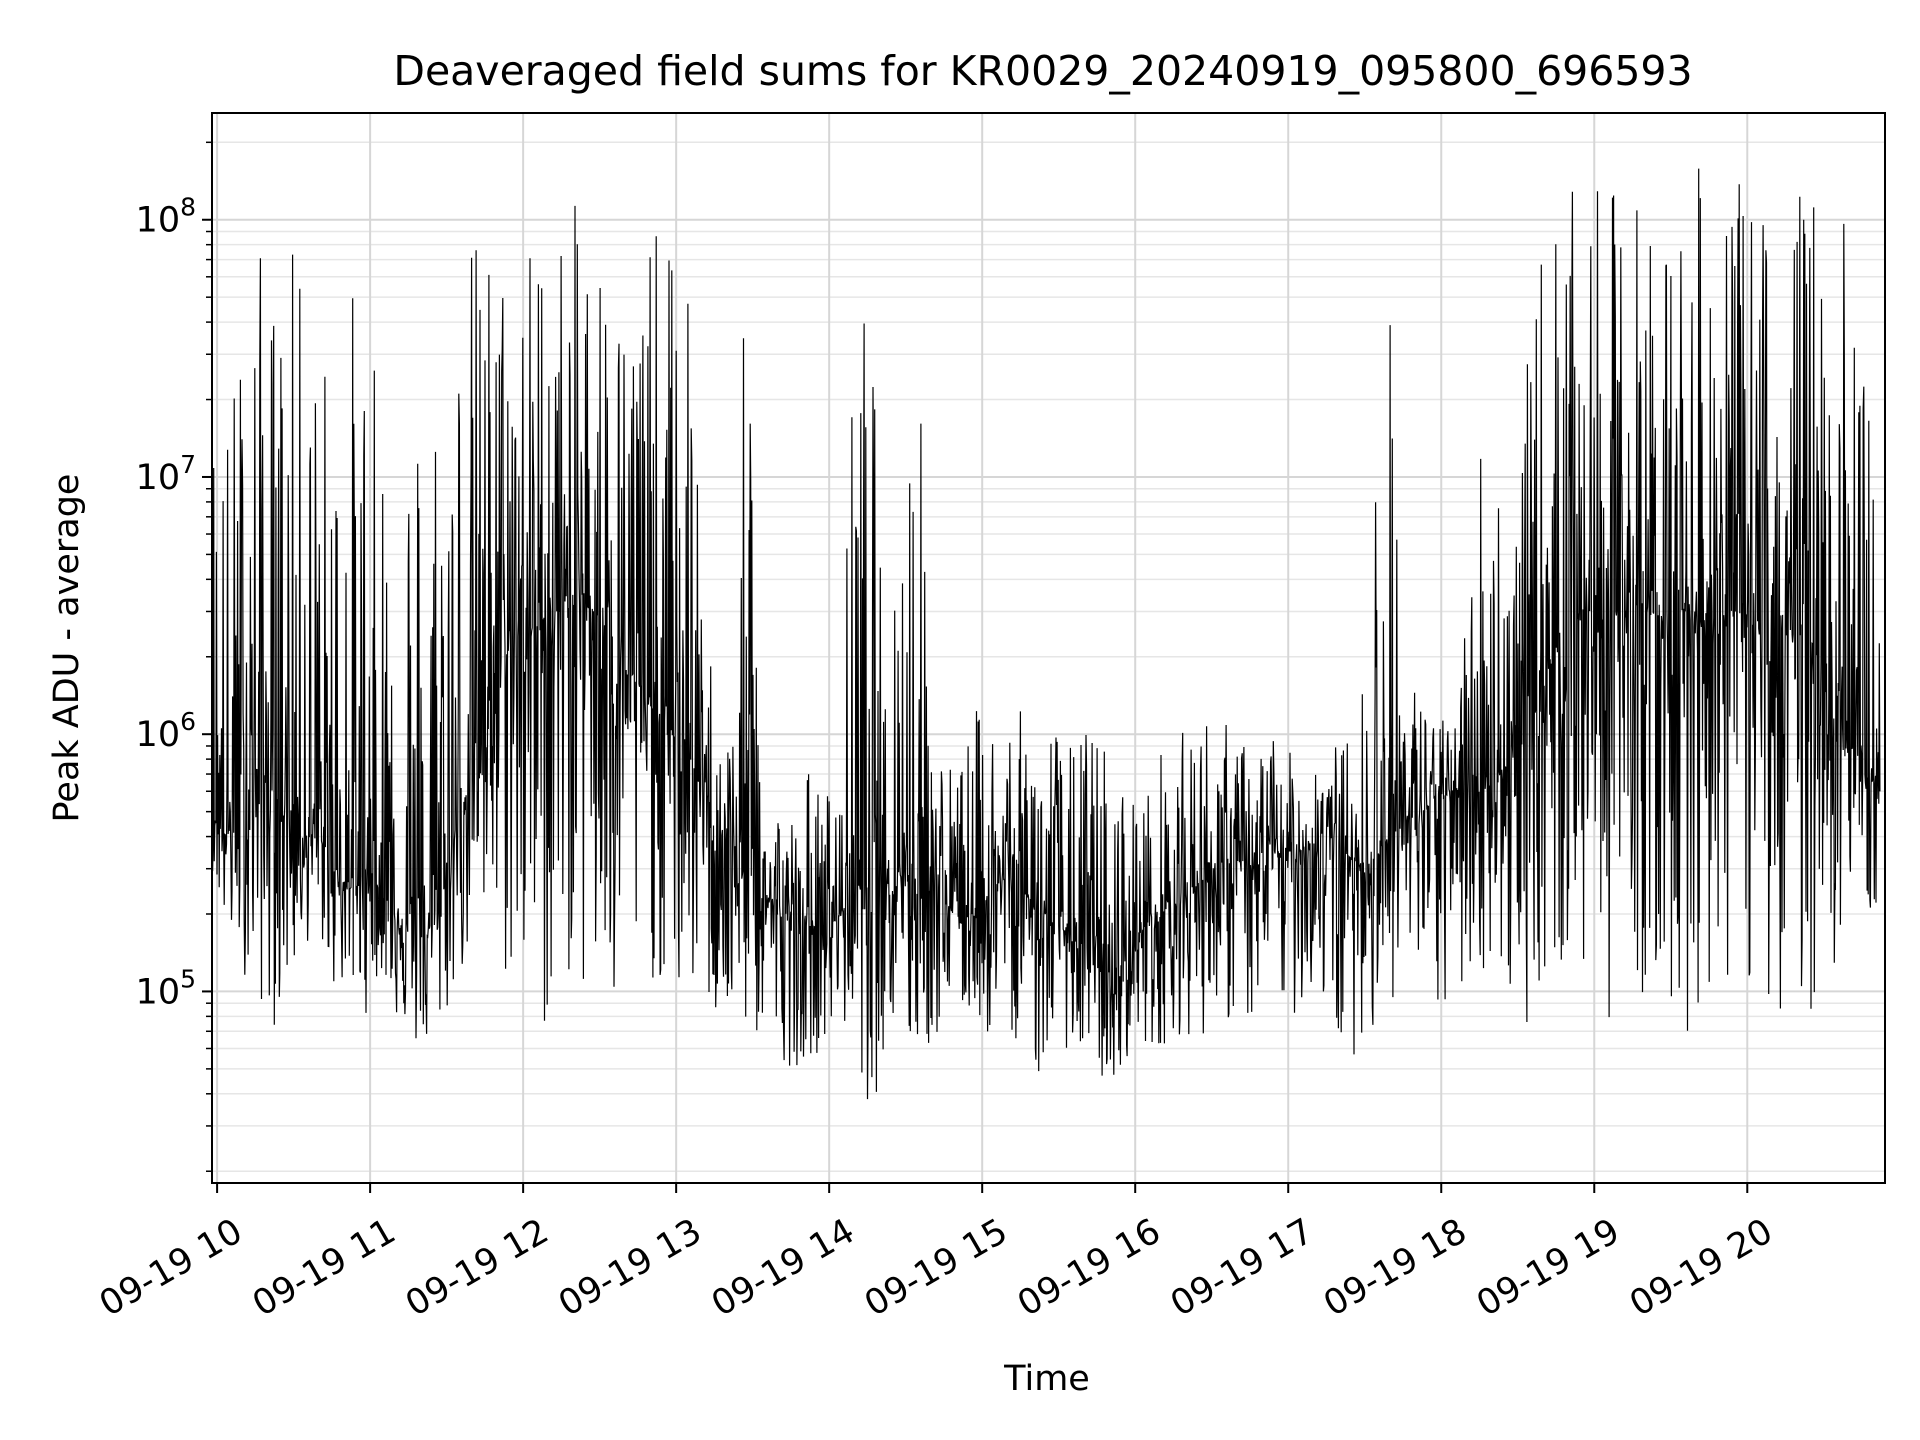 The height and width of the screenshot is (1440, 1920). I want to click on x-tick-label: 09-19 12, so click(477, 1267).